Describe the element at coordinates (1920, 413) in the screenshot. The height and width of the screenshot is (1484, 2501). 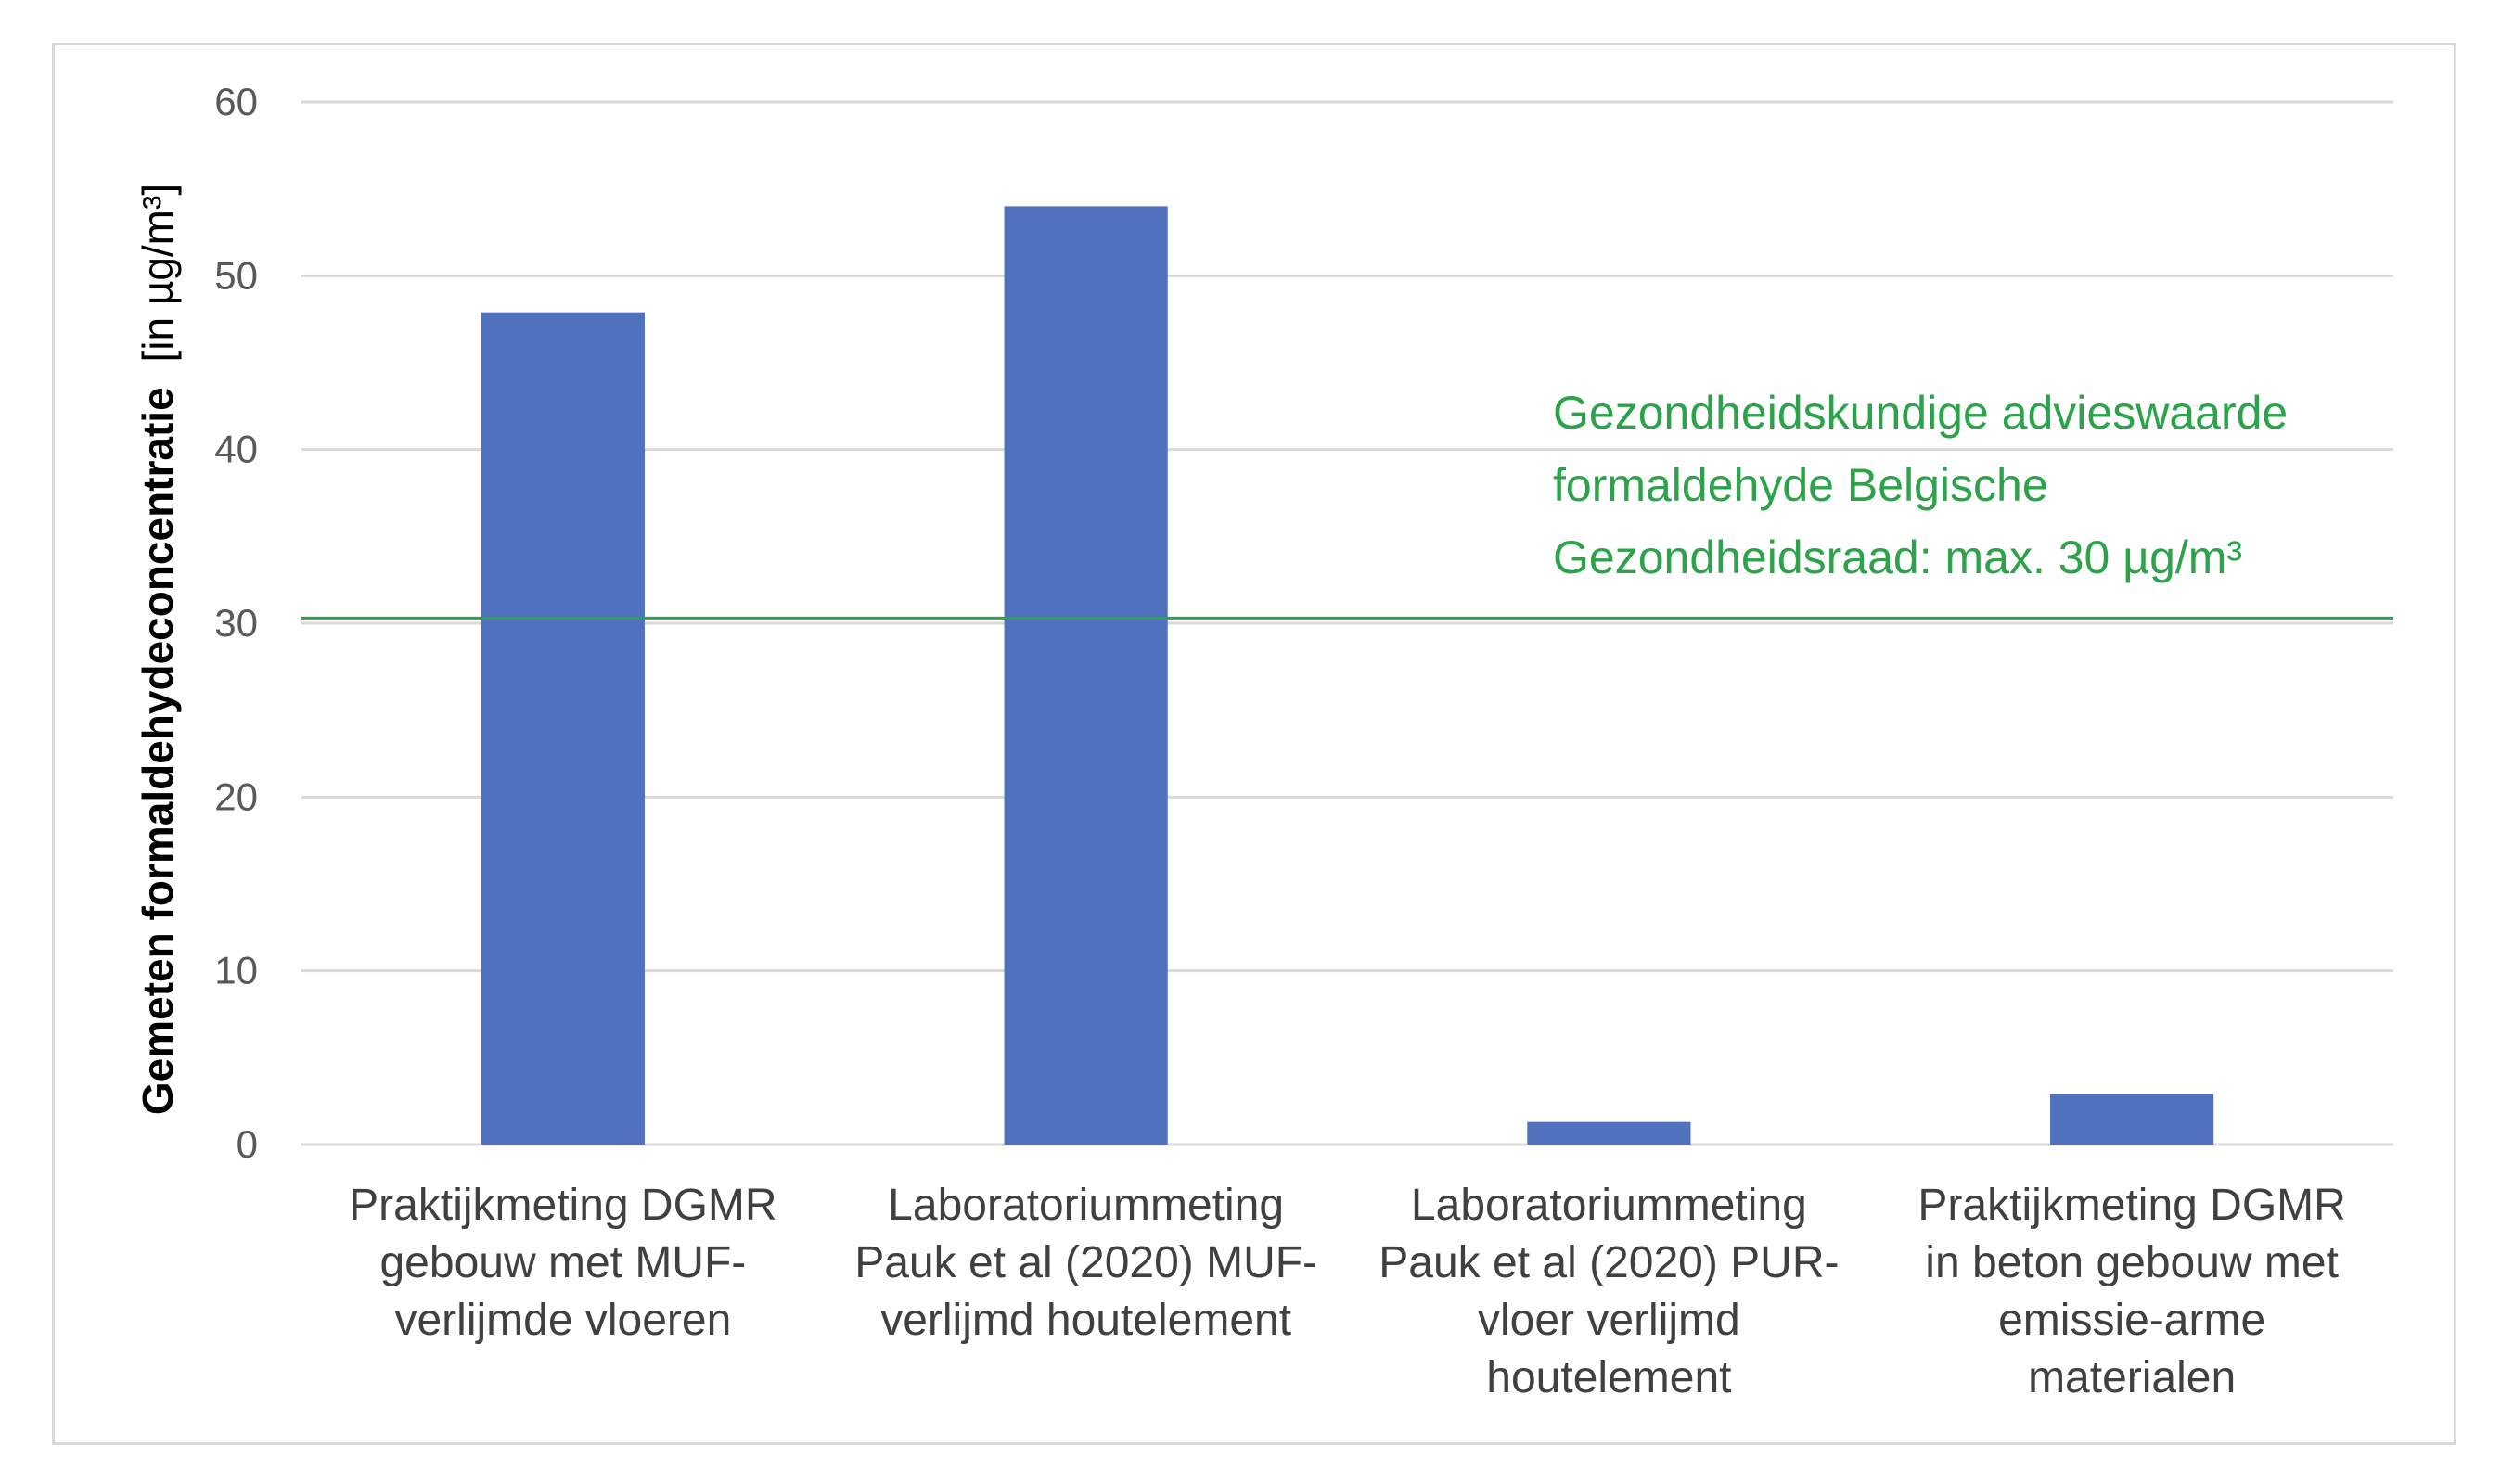
I see `reference-line-label-line: Gezondheidskundige advieswaarde` at that location.